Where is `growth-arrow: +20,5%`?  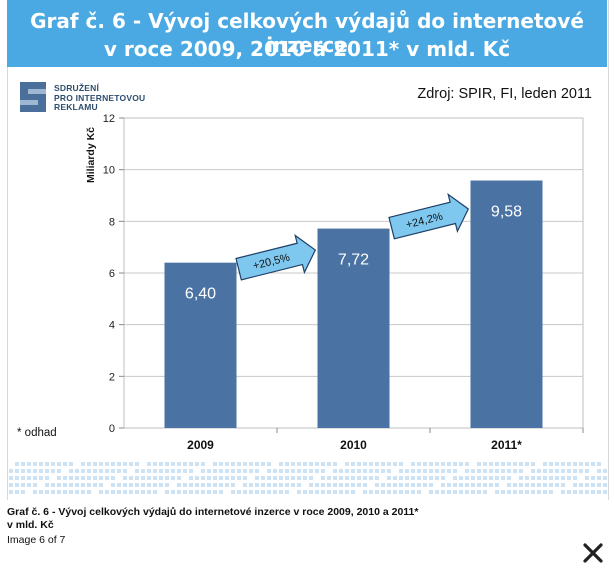
growth-arrow: +20,5% is located at coordinates (276, 257).